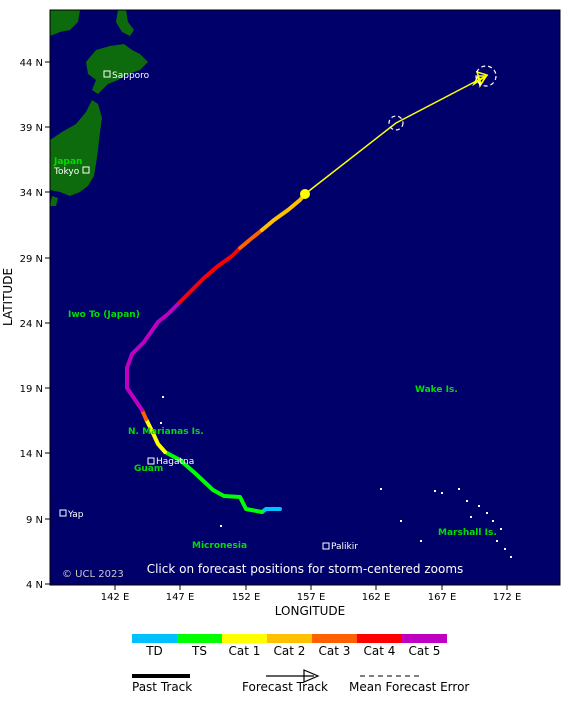  I want to click on y-tick-14: 14 N, so click(31, 454).